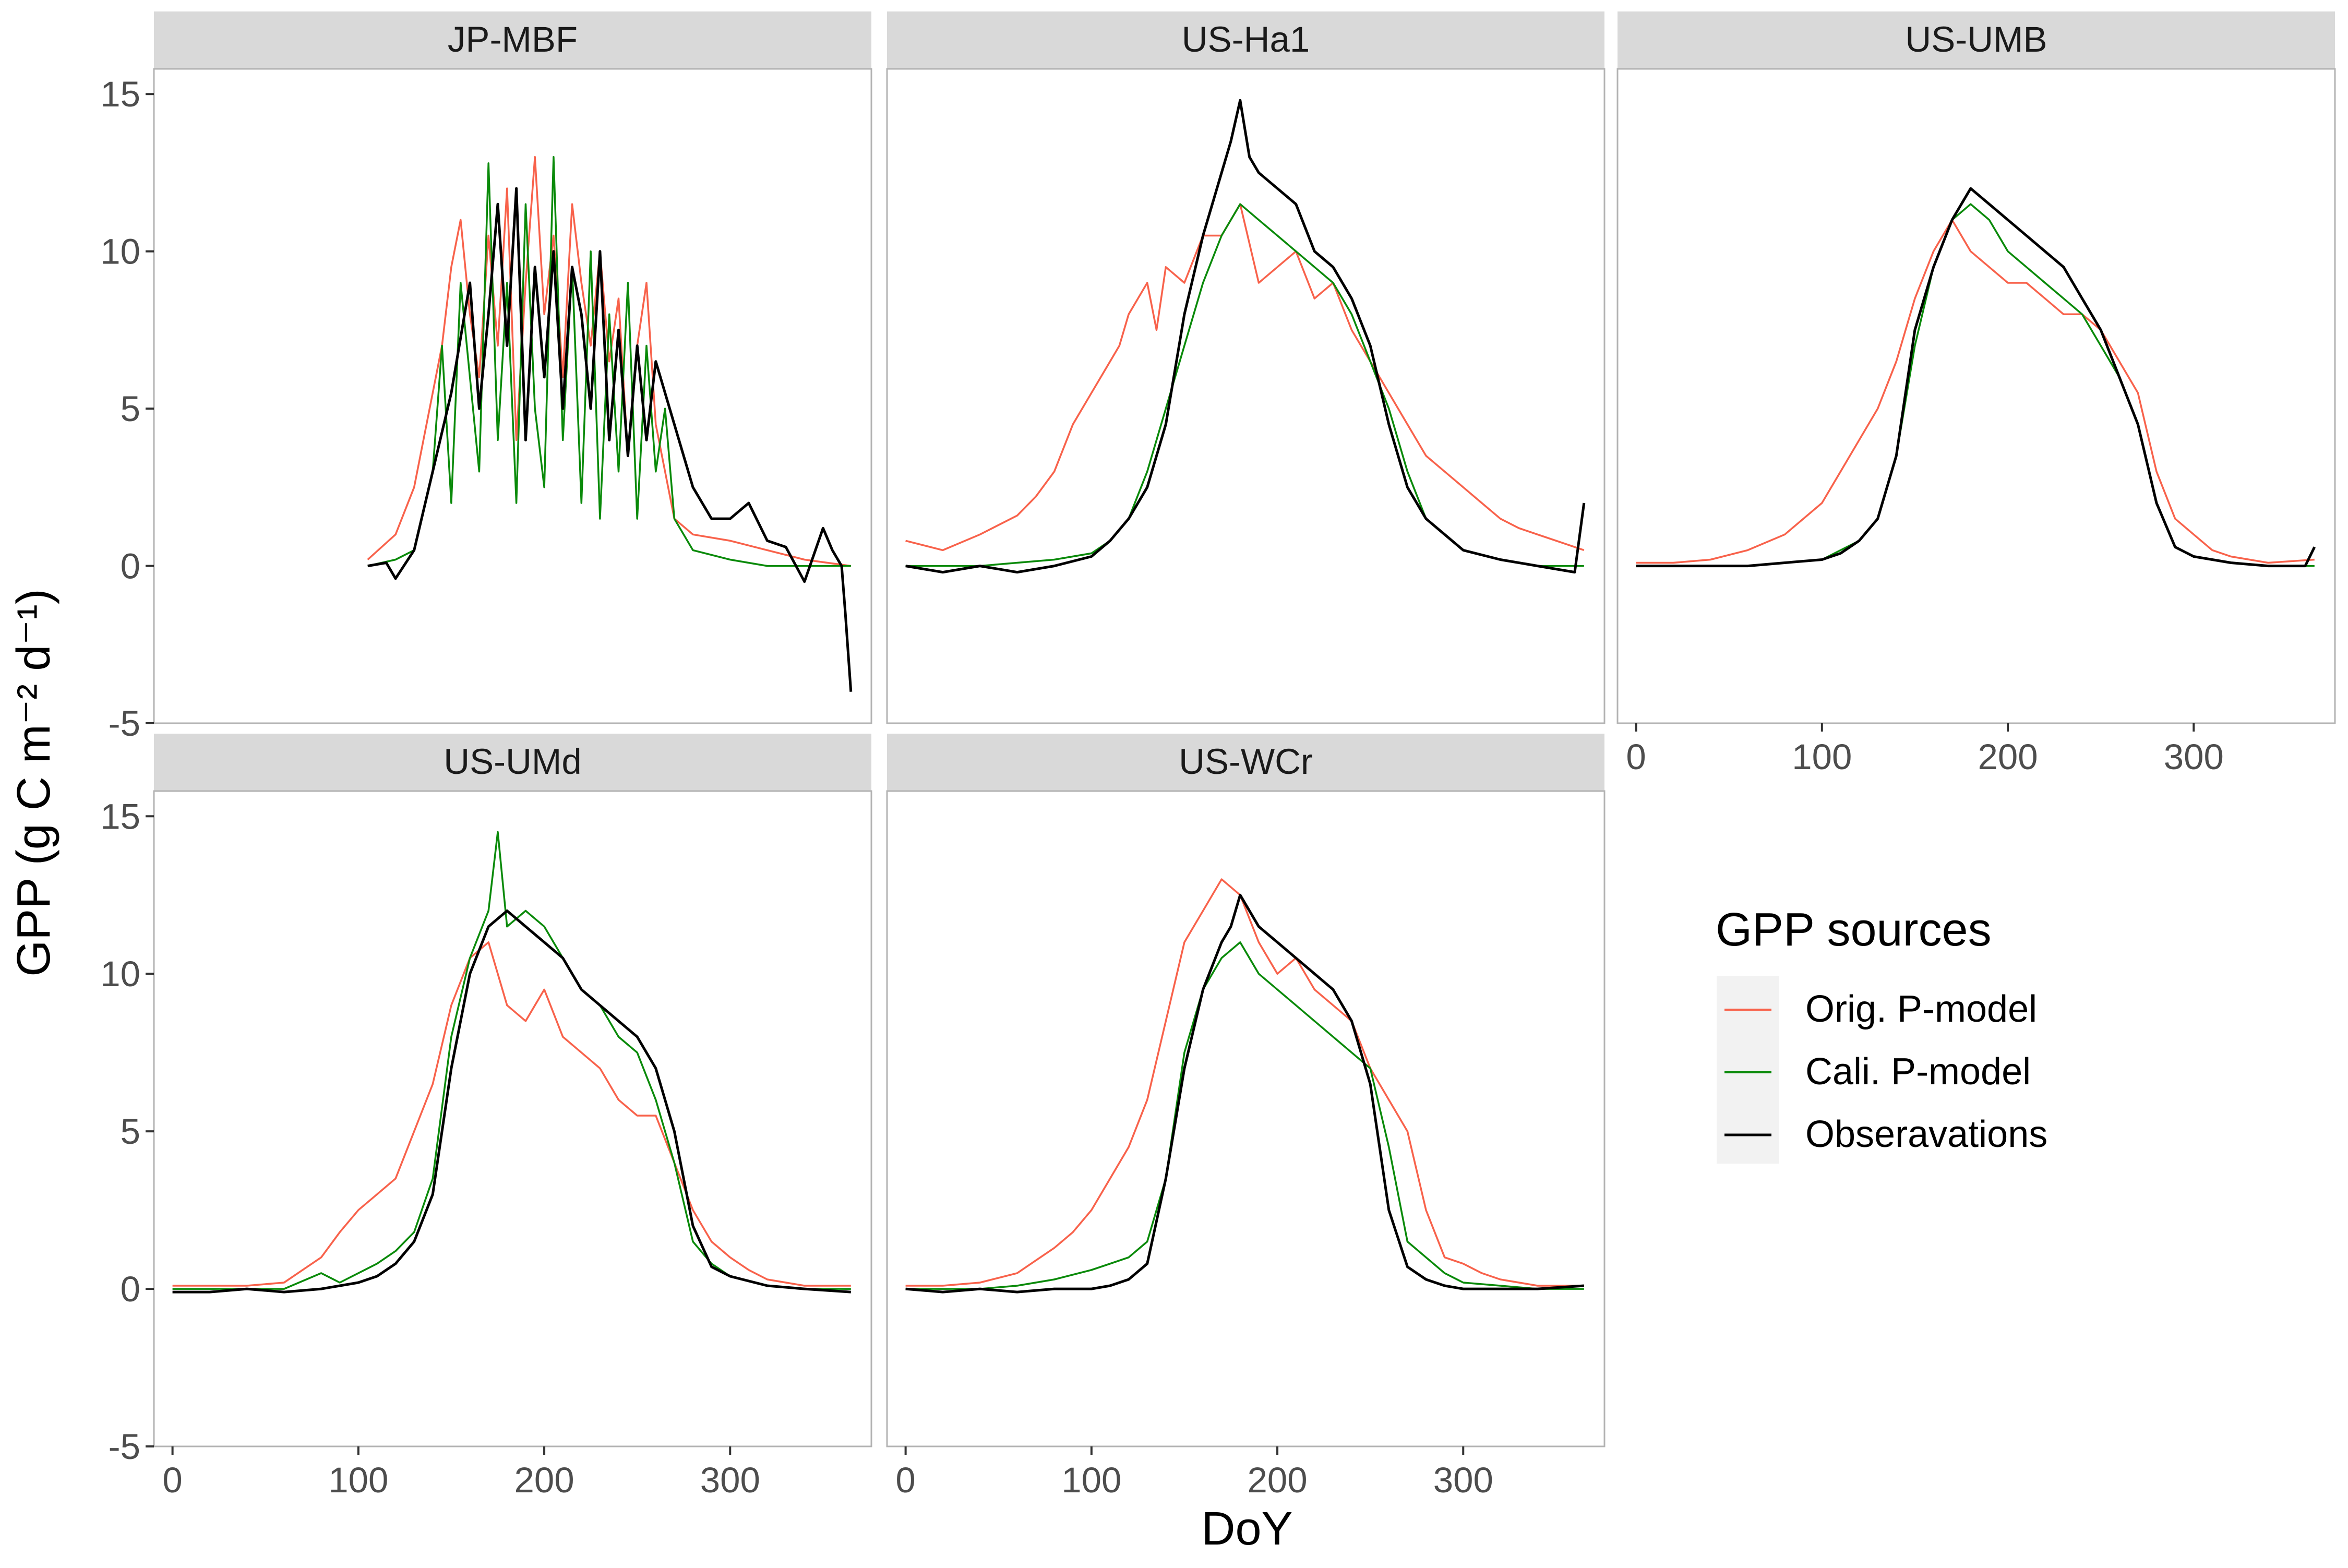 This screenshot has height=1568, width=2348. What do you see at coordinates (34, 782) in the screenshot?
I see `y-axis-title: GPP (g C m⁻² d⁻¹)` at bounding box center [34, 782].